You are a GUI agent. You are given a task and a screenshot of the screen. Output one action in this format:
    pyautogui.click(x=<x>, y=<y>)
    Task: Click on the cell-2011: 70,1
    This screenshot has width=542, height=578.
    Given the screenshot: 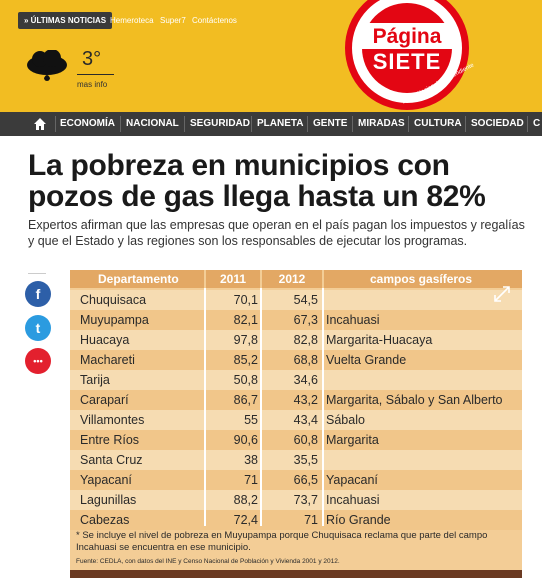 What is the action you would take?
    pyautogui.click(x=245, y=300)
    